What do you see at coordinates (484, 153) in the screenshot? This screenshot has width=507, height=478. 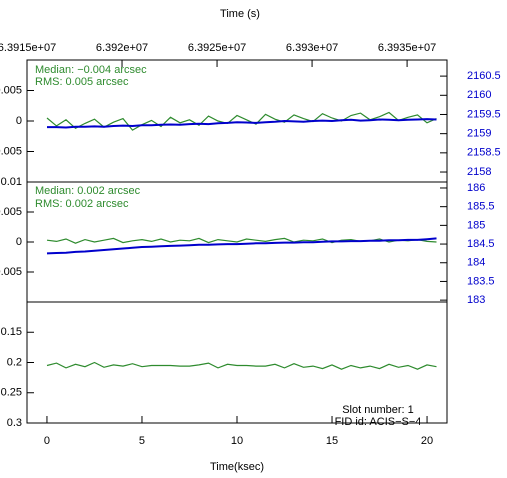 I see `y2-tick-label: 2158.5` at bounding box center [484, 153].